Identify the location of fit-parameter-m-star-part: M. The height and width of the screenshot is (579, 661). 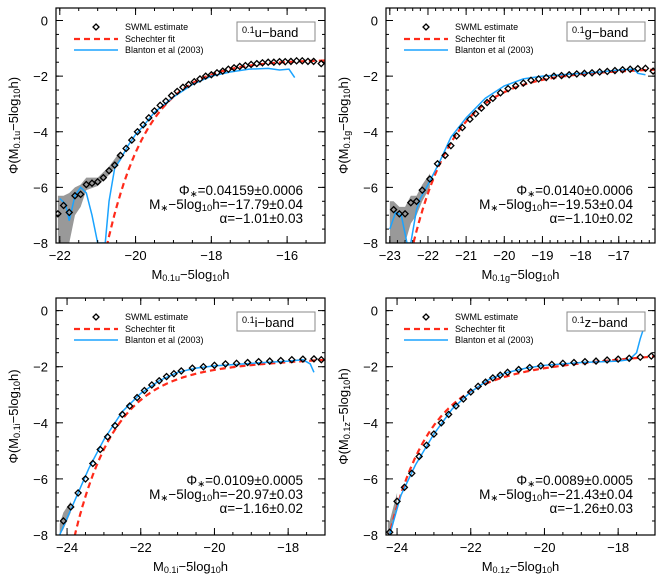
(484, 494).